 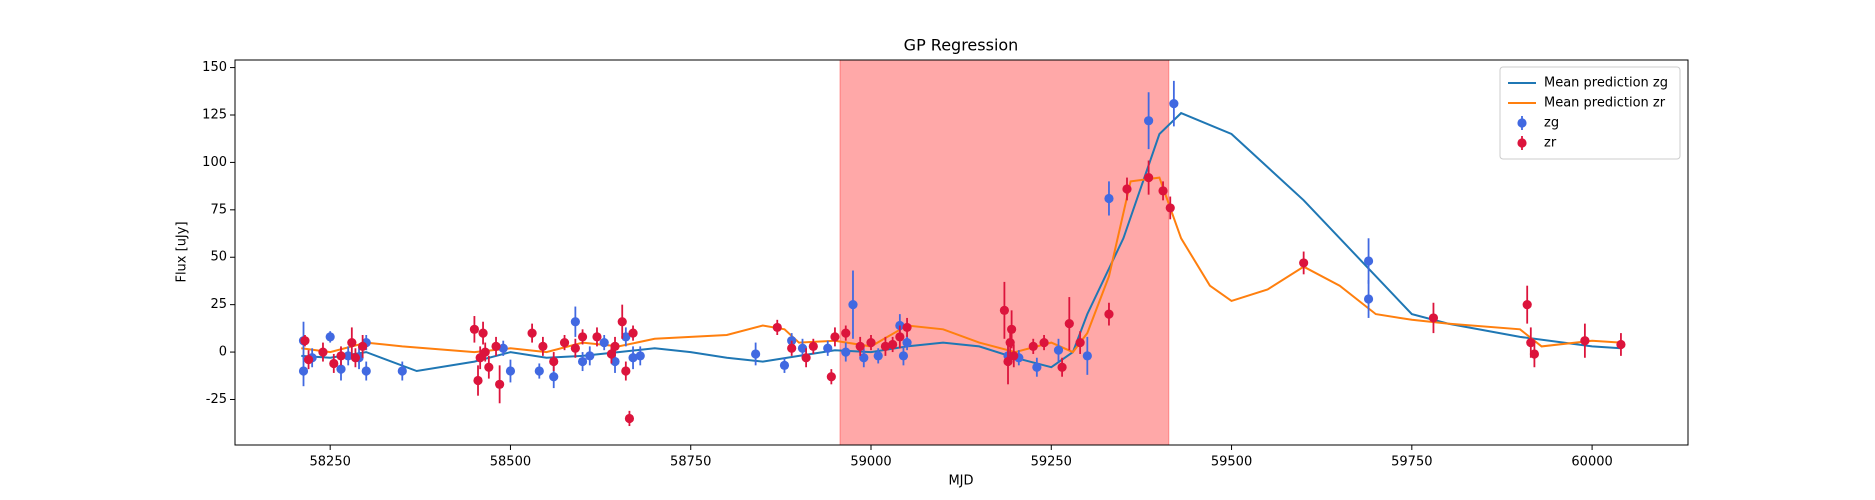 What do you see at coordinates (961, 45) in the screenshot?
I see `chart-title: GP Regression` at bounding box center [961, 45].